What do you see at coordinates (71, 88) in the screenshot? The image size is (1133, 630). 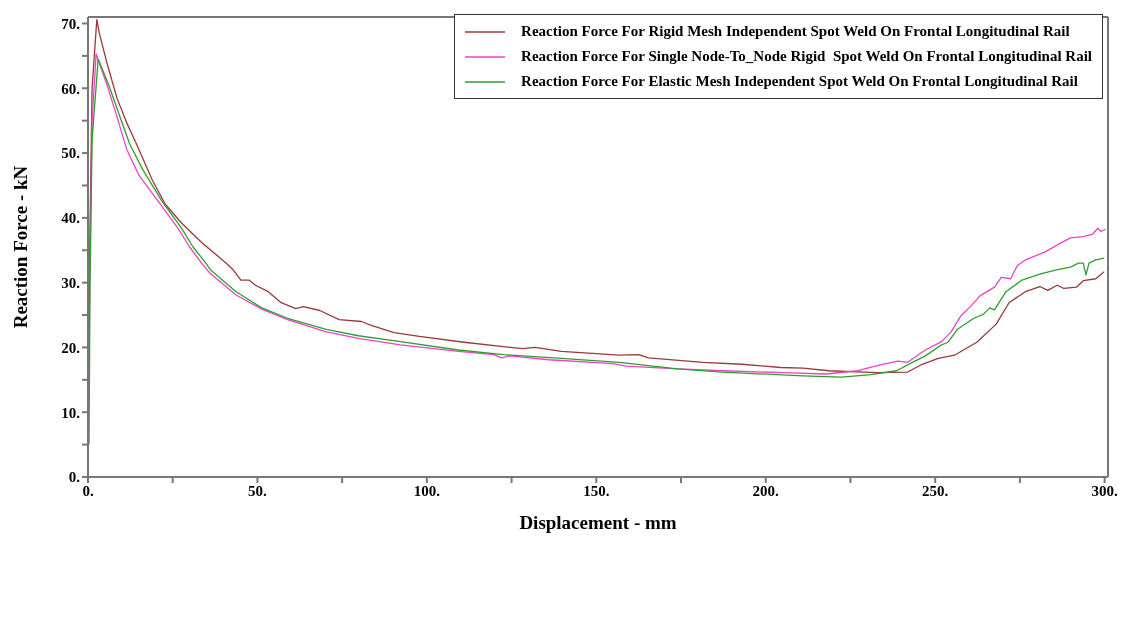 I see `y-tick-label: 60.` at bounding box center [71, 88].